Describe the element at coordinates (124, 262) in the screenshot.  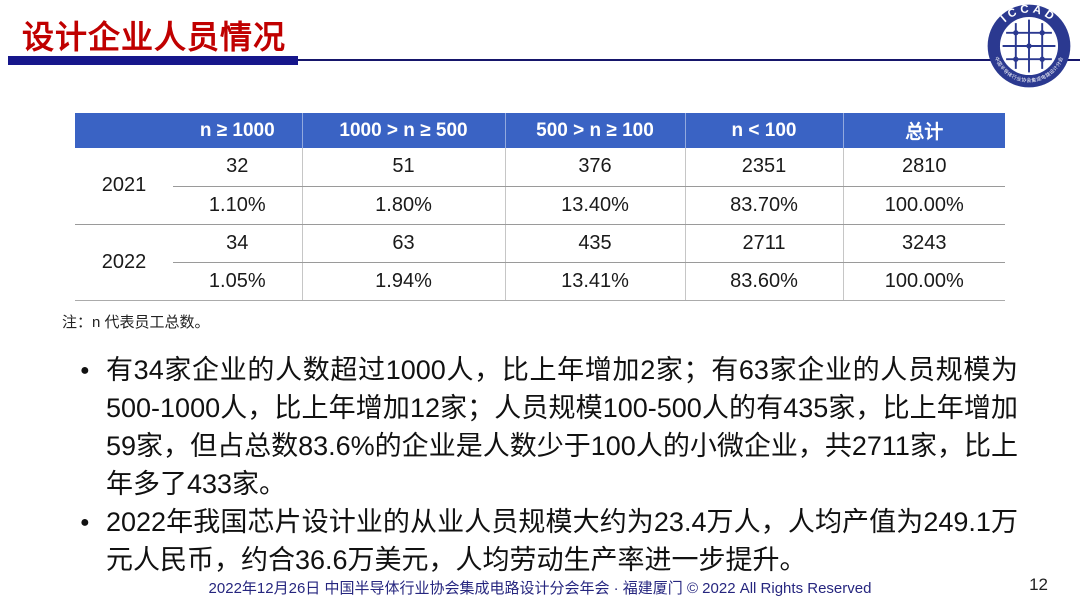
I see `year-2022-label: 2022` at that location.